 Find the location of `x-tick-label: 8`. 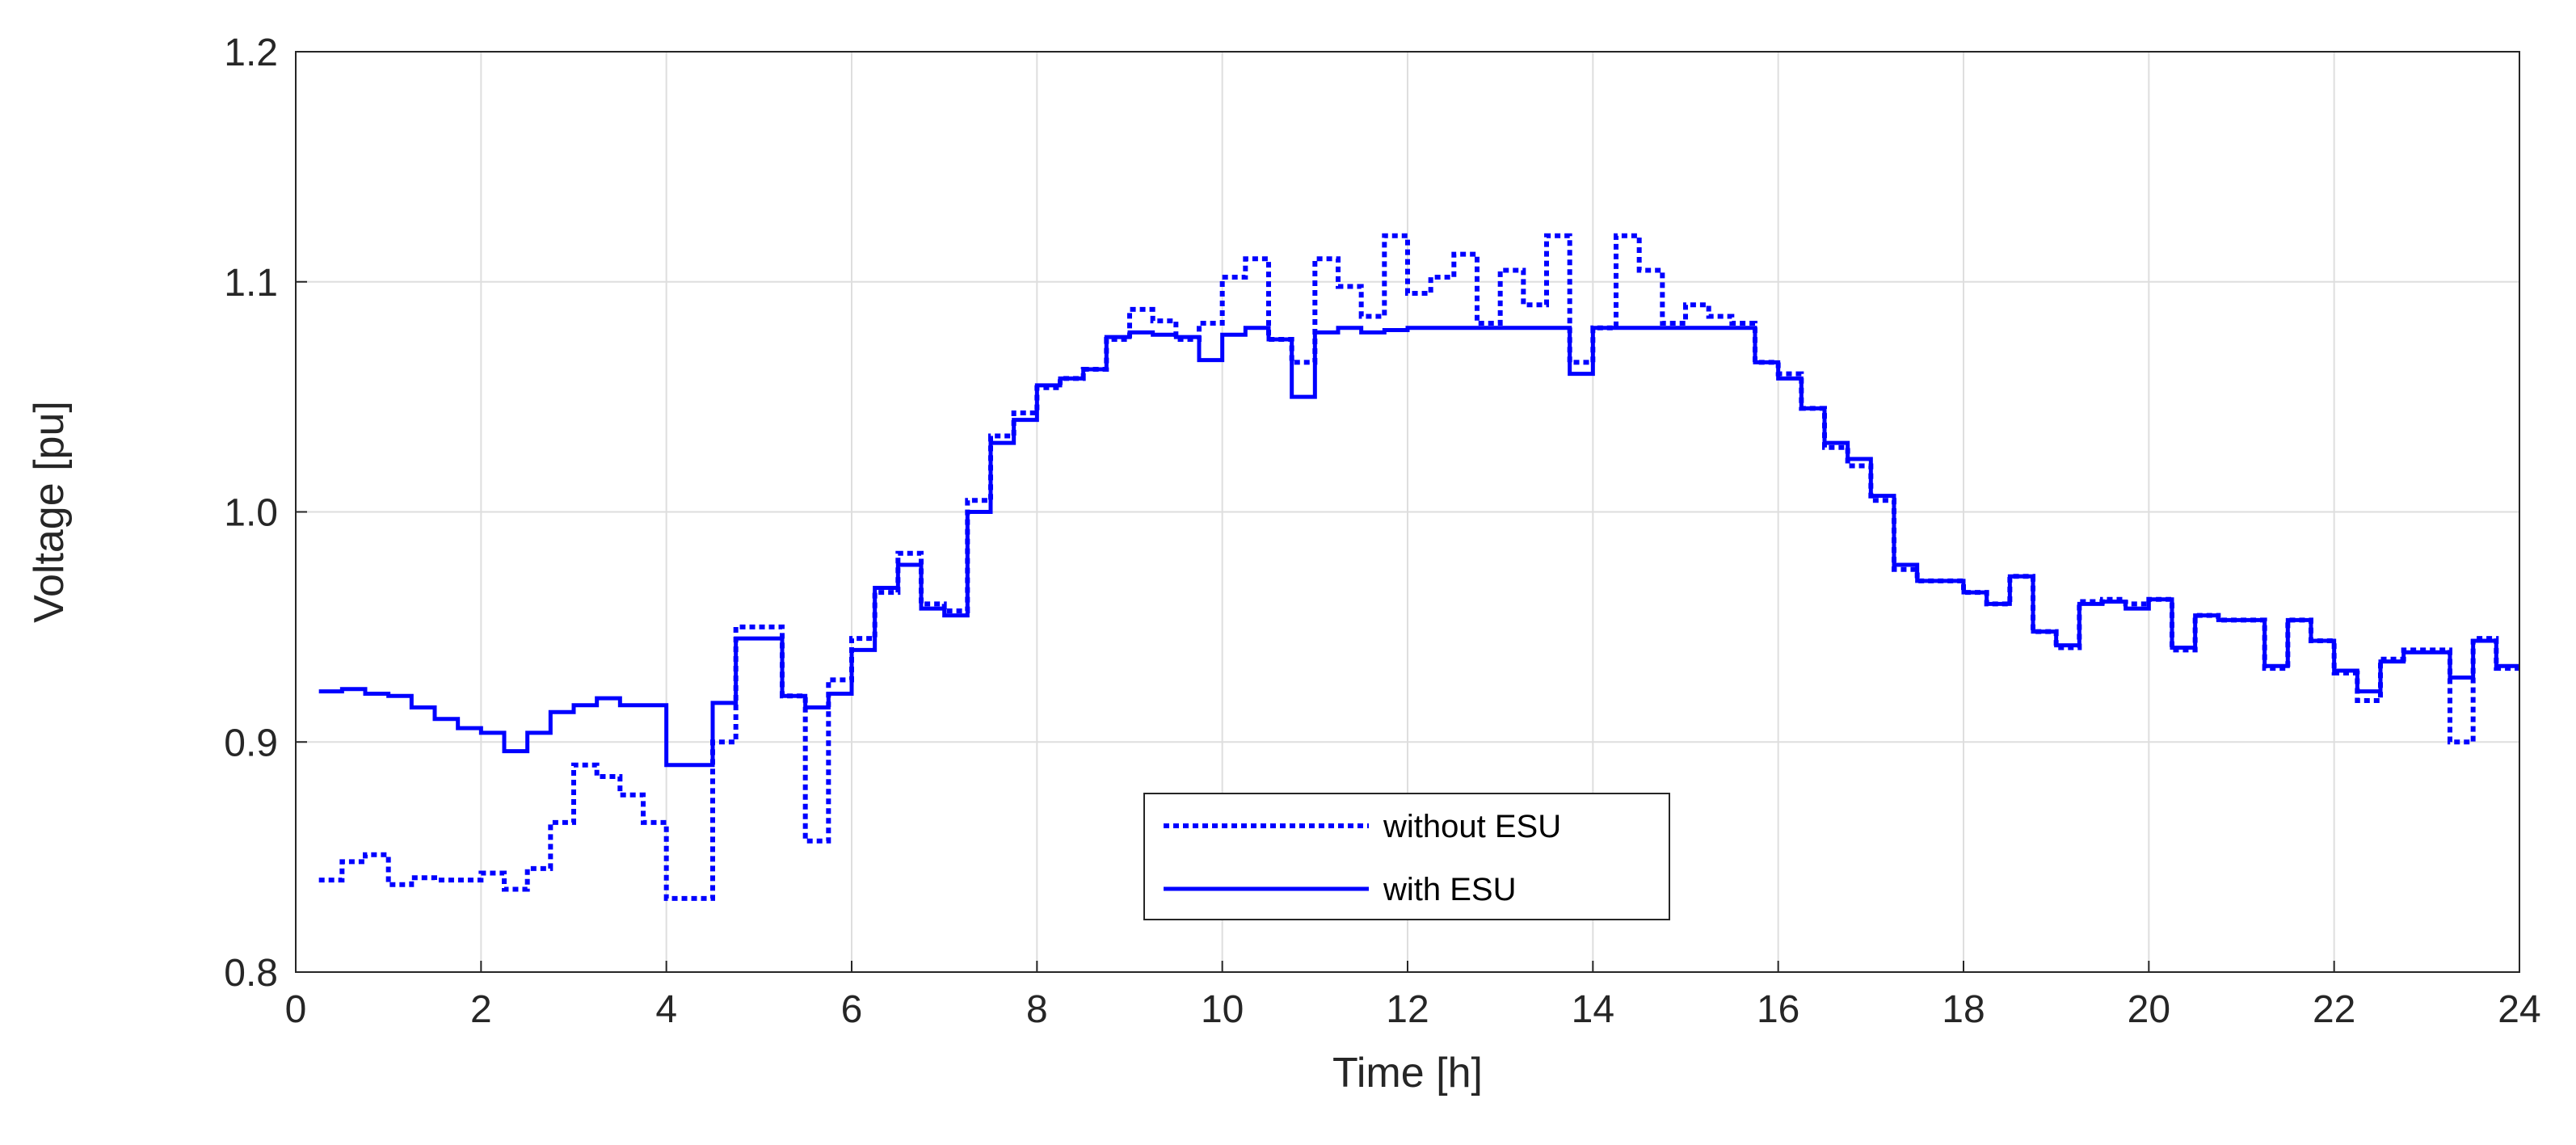

x-tick-label: 8 is located at coordinates (1037, 1009).